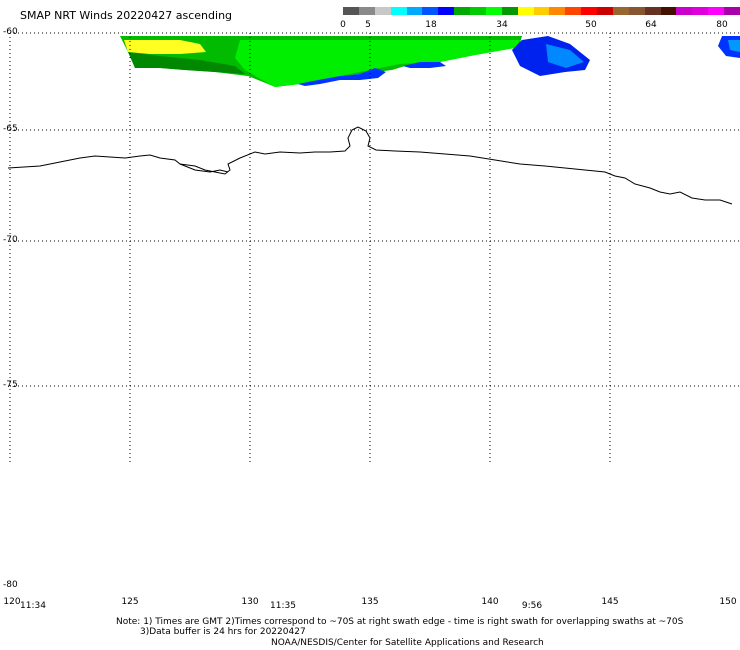  What do you see at coordinates (651, 25) in the screenshot?
I see `colorbar-label-64: 64` at bounding box center [651, 25].